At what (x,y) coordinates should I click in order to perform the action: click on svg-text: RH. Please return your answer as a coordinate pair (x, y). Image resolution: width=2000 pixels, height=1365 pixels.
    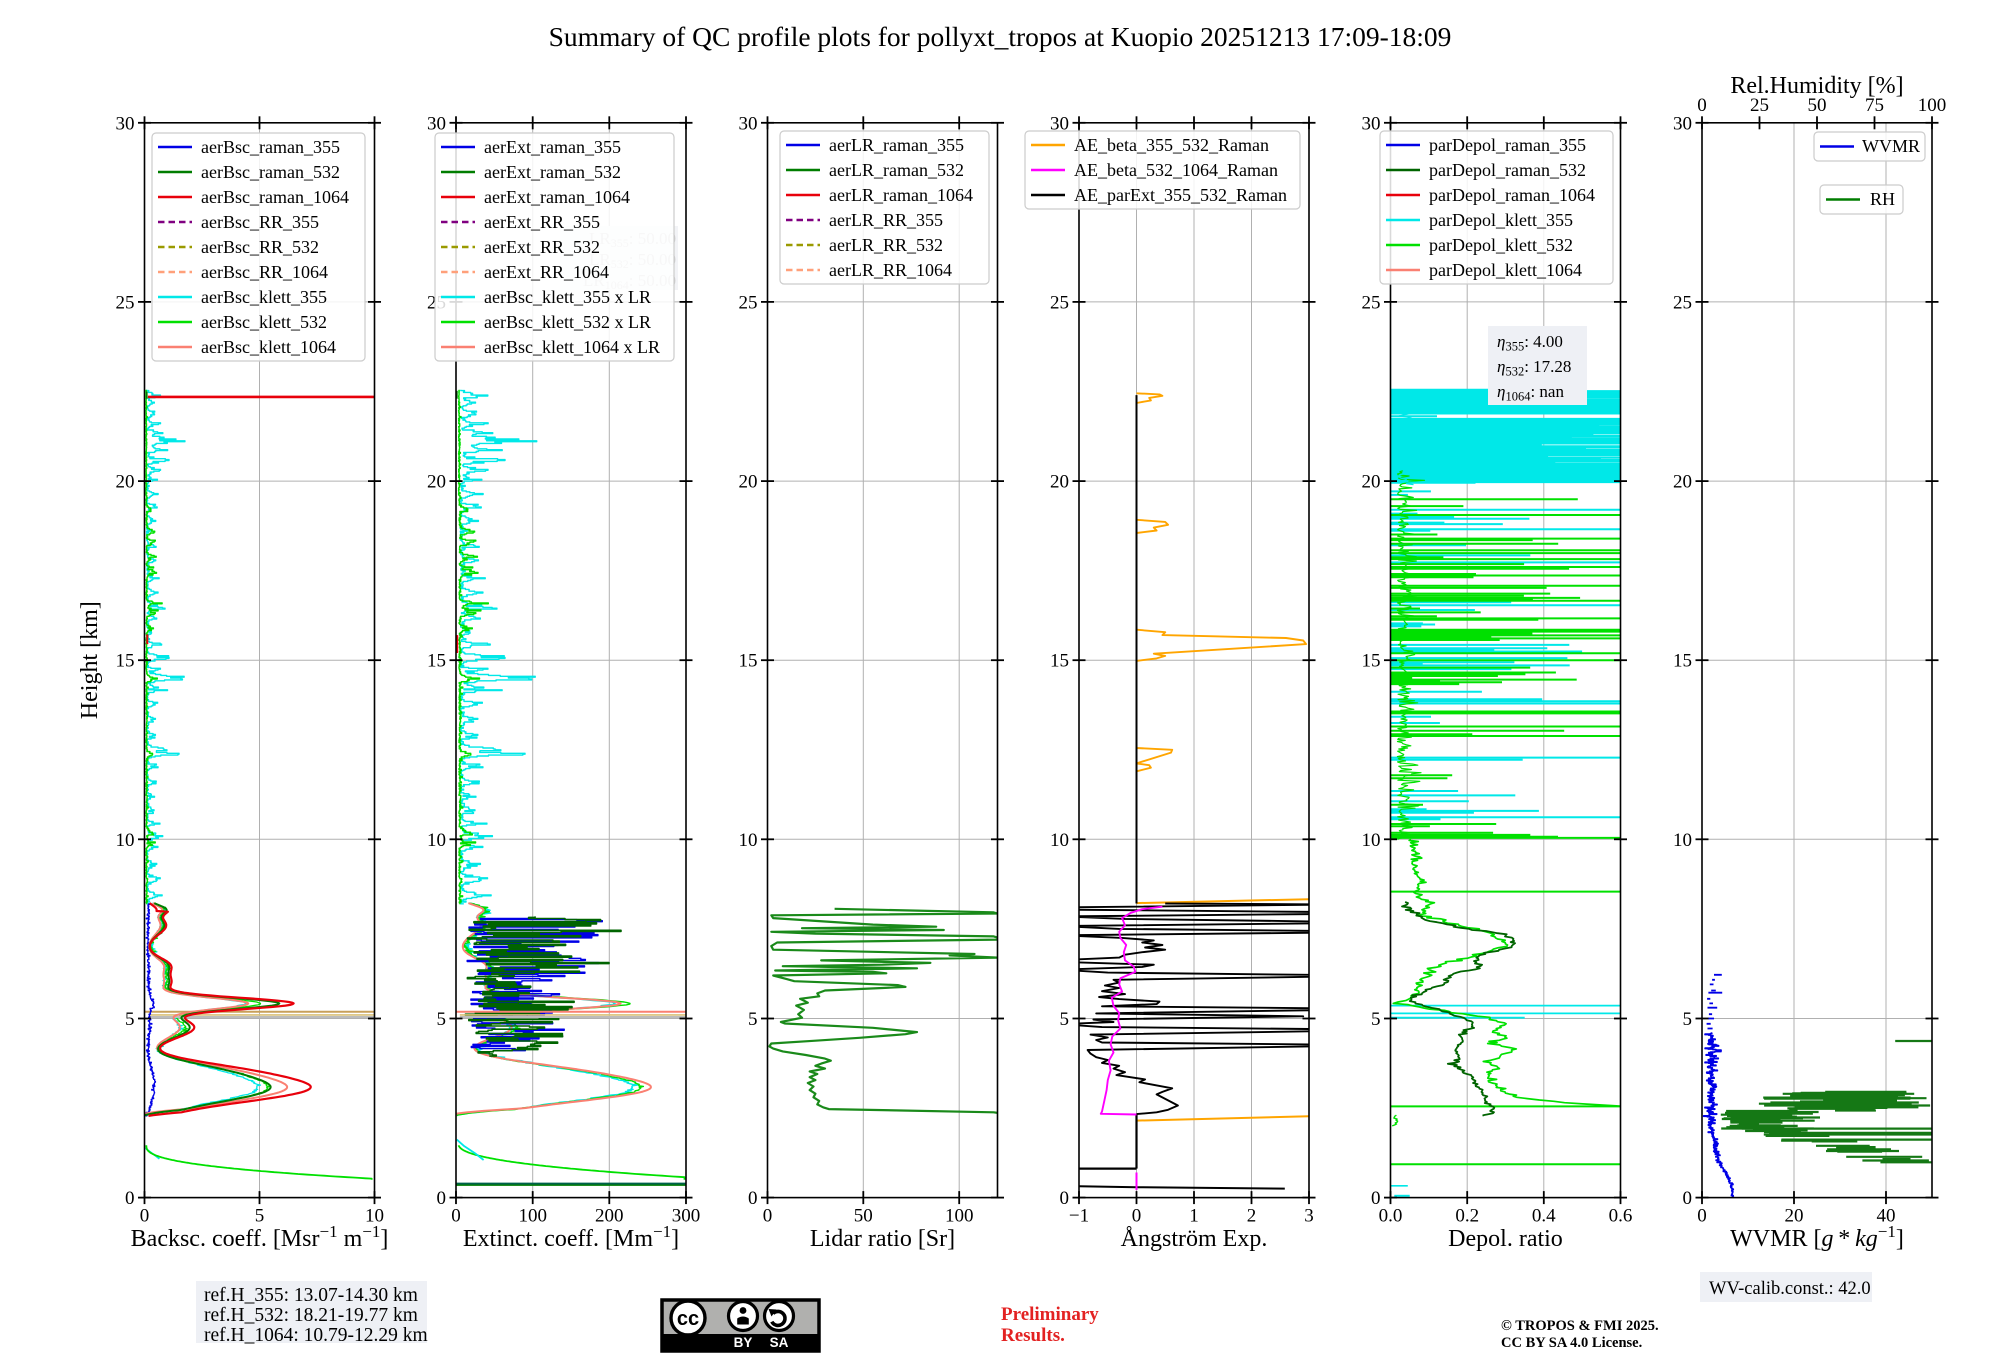
    Looking at the image, I should click on (1882, 199).